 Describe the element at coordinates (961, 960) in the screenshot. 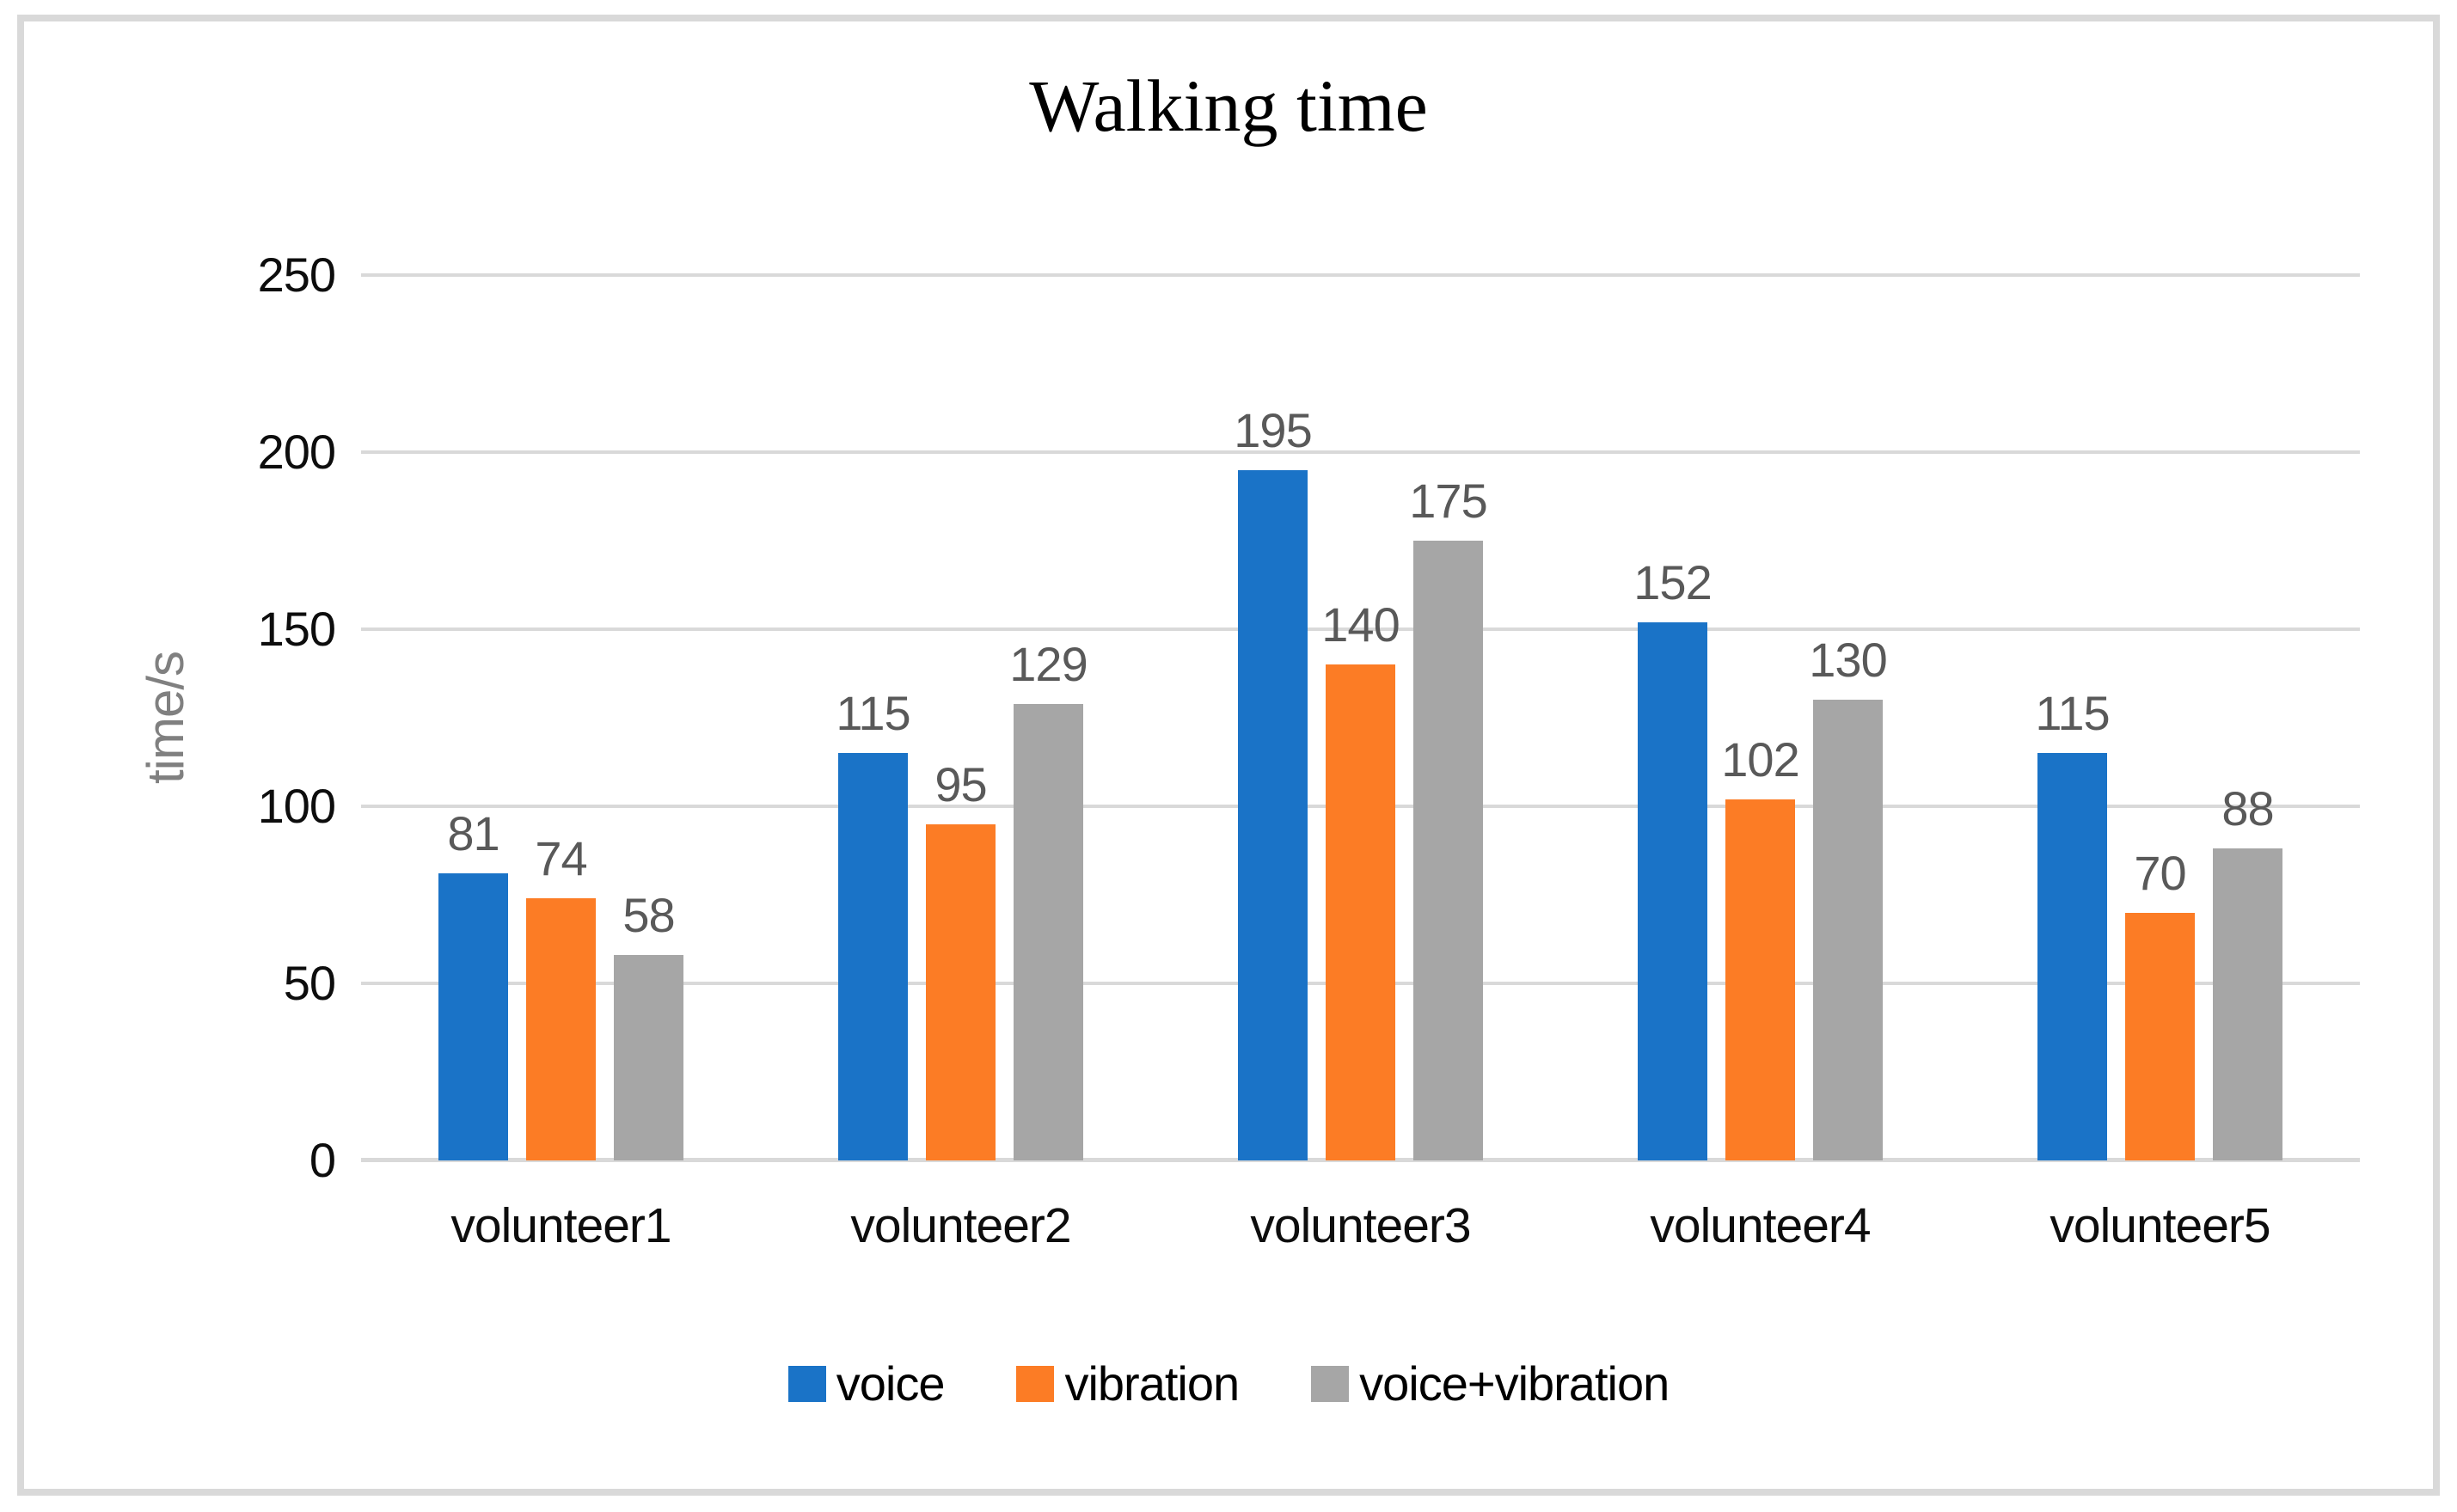

I see `bar-vibration: 95` at that location.